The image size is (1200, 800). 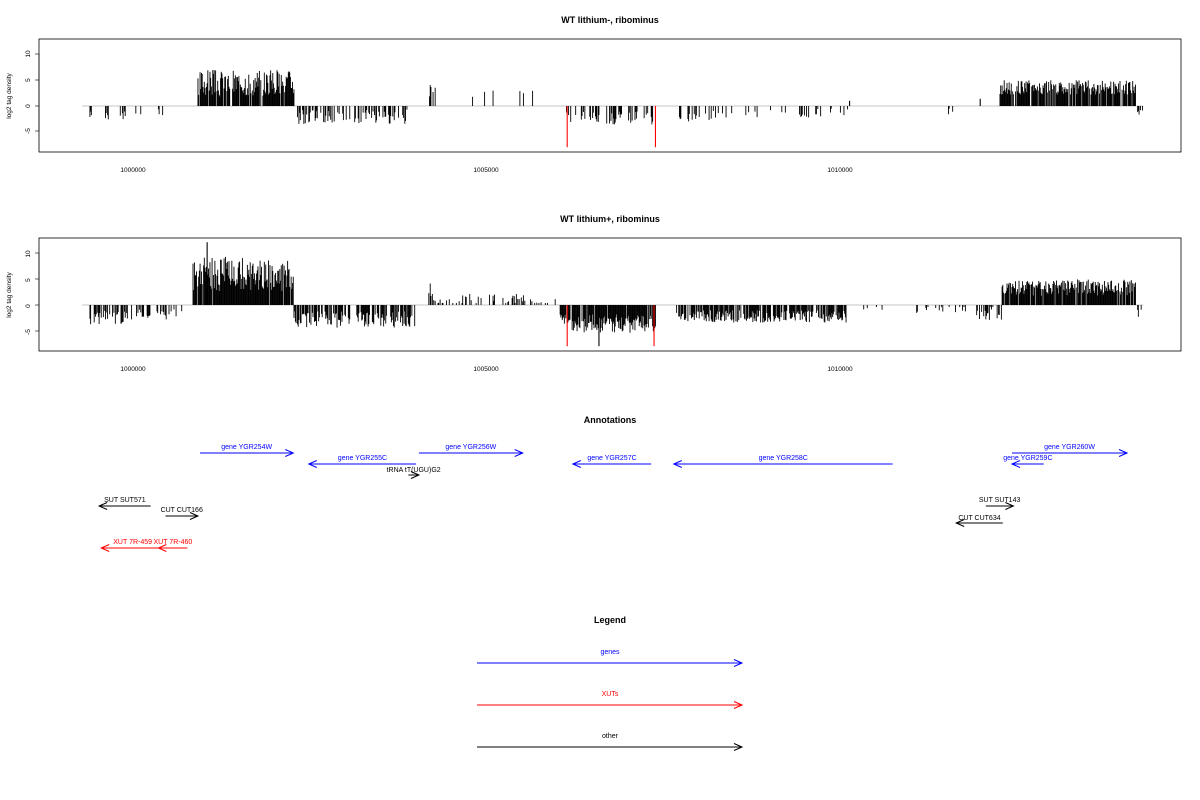 I want to click on legend-items: genes XUTs other, so click(x=610, y=700).